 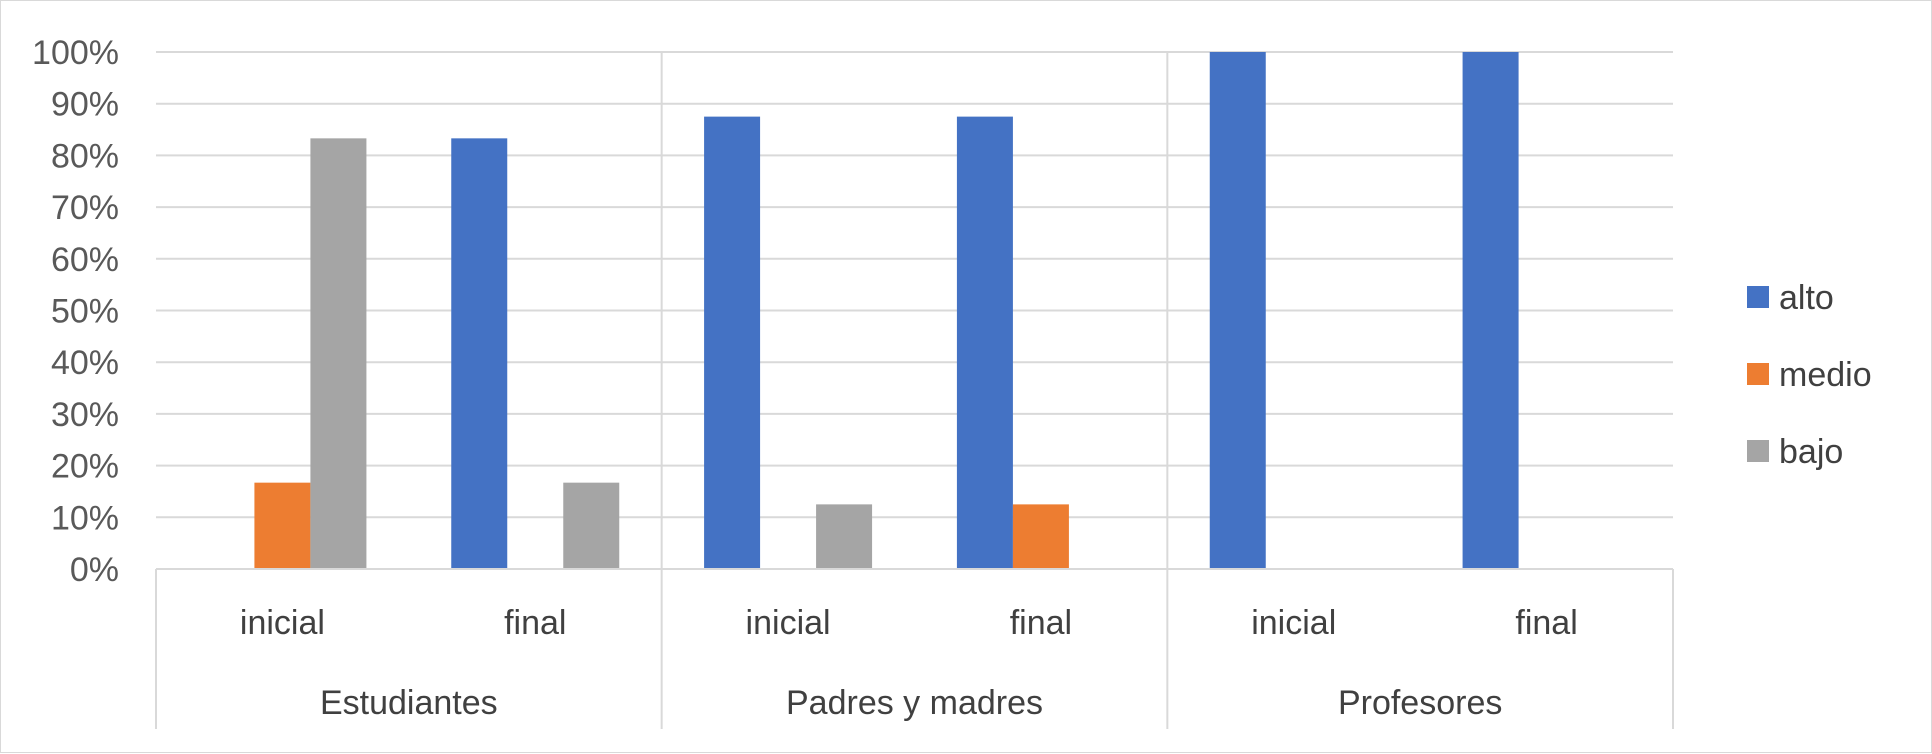 I want to click on legend-label-medio: medio, so click(x=1825, y=375).